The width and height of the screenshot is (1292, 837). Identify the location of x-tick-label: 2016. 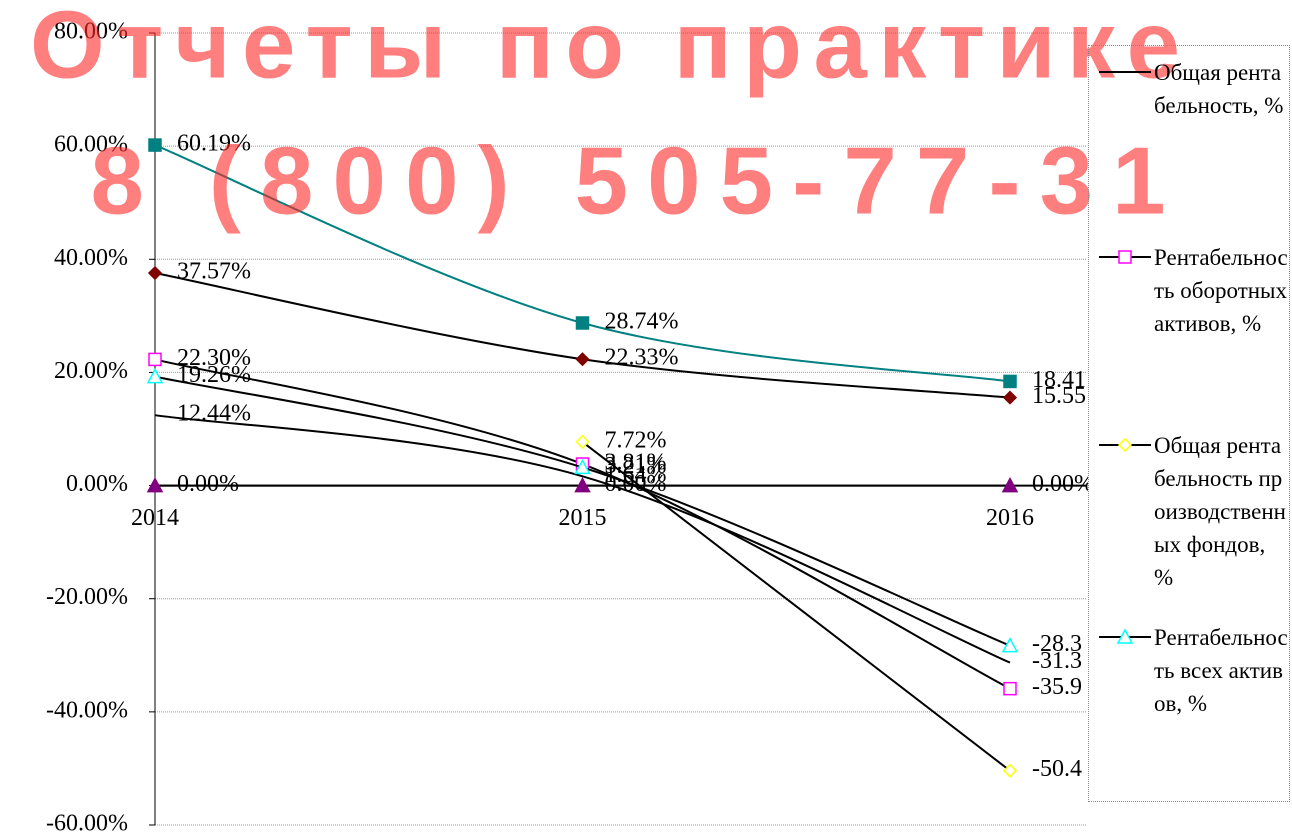
(1010, 518).